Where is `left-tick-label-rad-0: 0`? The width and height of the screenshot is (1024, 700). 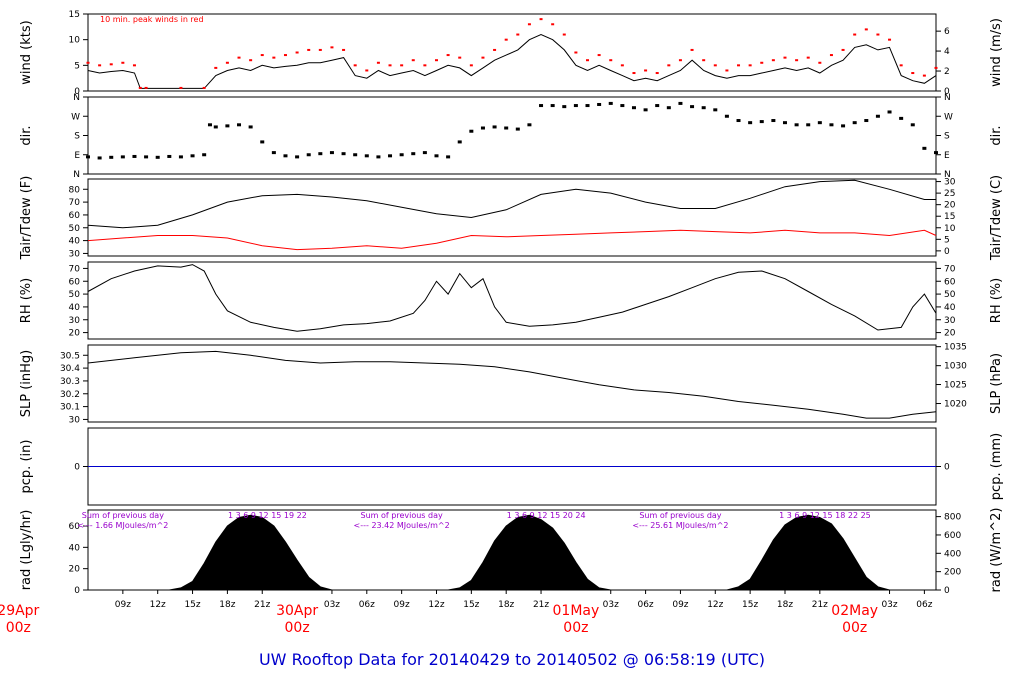
left-tick-label-rad-0: 0 is located at coordinates (77, 591).